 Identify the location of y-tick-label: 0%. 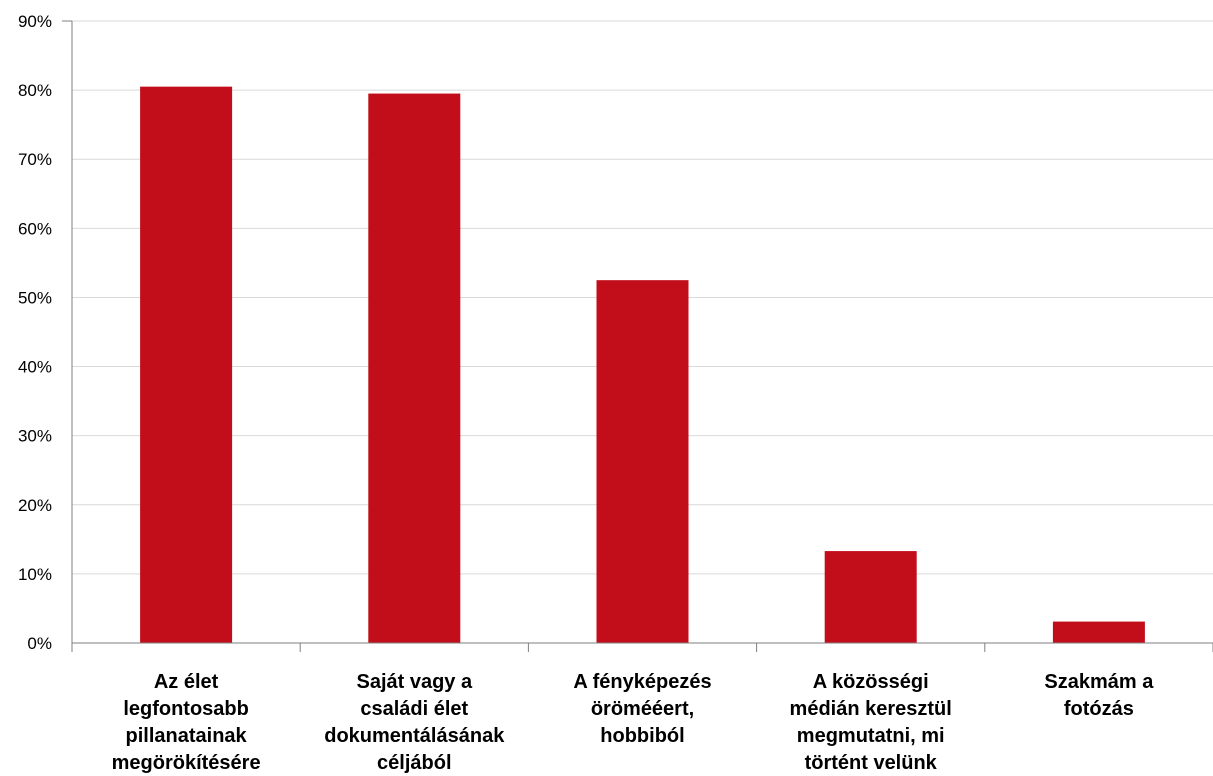
(39, 643).